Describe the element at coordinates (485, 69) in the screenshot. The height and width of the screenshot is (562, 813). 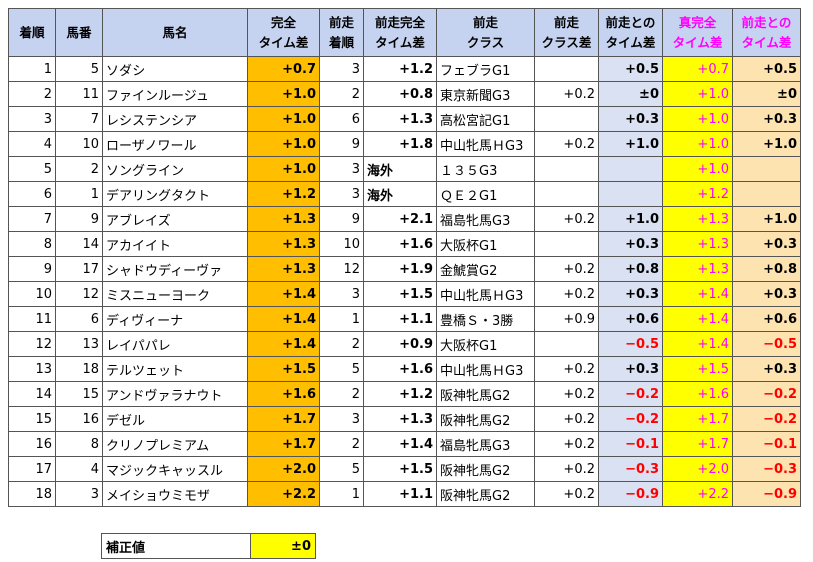
I see `table-cell: フェブラG1` at that location.